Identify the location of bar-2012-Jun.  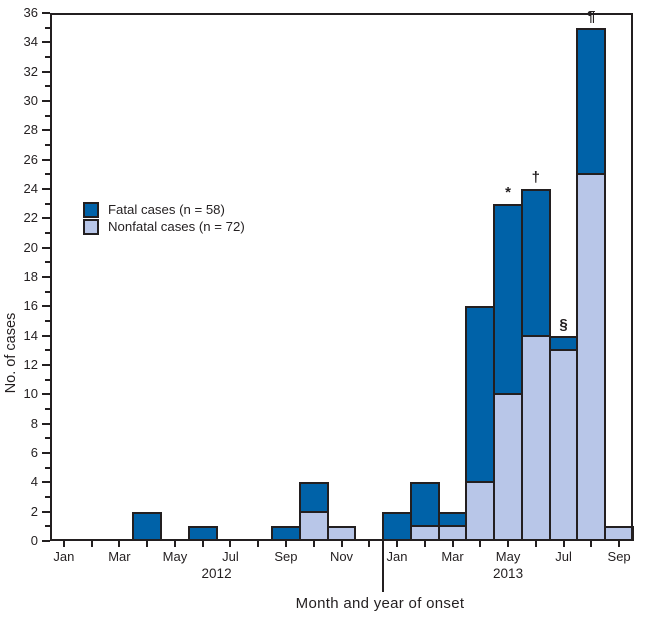
(202, 533).